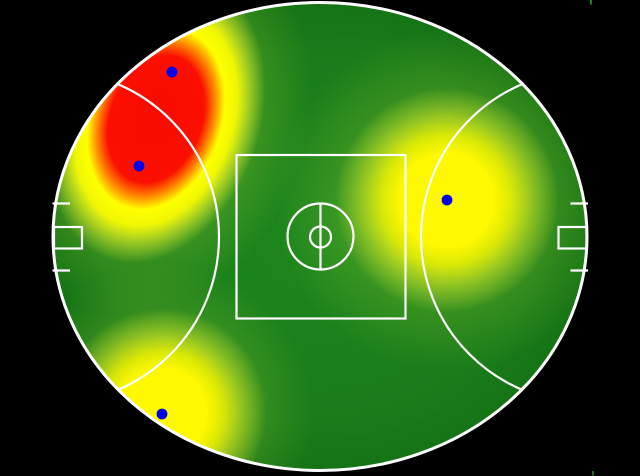 Image resolution: width=640 pixels, height=476 pixels. Describe the element at coordinates (68, 237) in the screenshot. I see `left-goal-square` at that location.